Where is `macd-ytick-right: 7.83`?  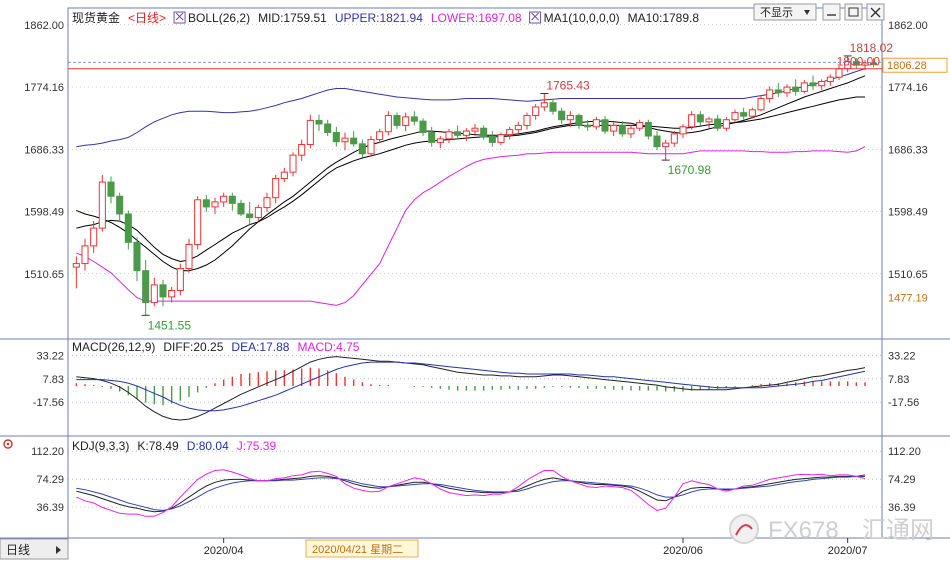
macd-ytick-right: 7.83 is located at coordinates (898, 380).